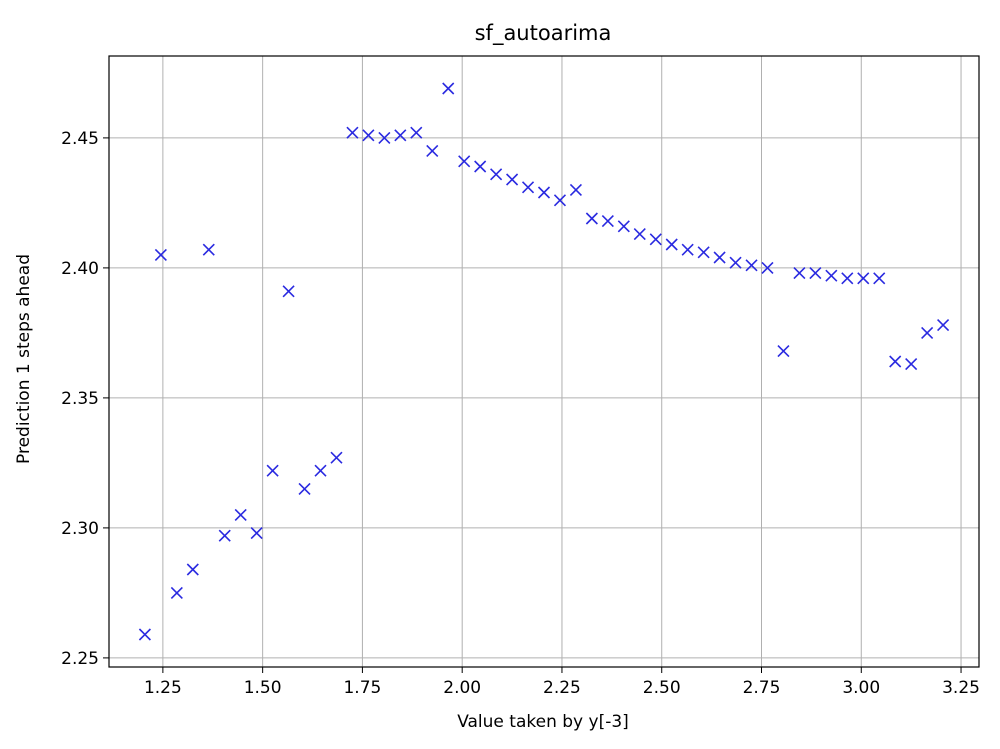 The height and width of the screenshot is (749, 1000). What do you see at coordinates (263, 688) in the screenshot?
I see `x-tick-label: 1.50` at bounding box center [263, 688].